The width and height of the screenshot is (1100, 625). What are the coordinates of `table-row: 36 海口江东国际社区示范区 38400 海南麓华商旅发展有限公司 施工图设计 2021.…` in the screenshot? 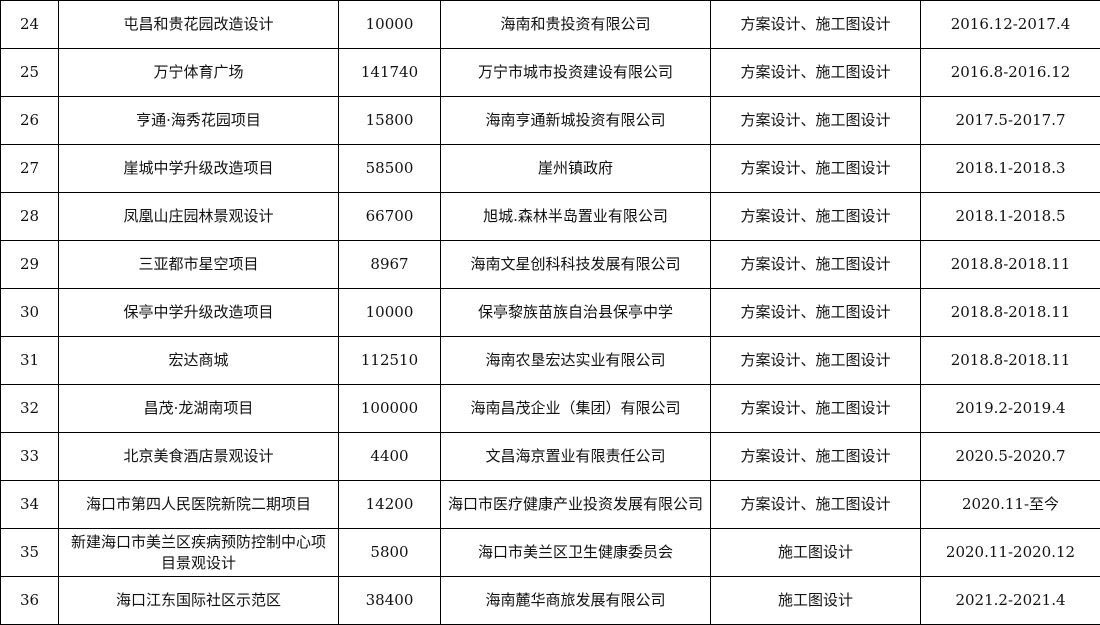 It's located at (550, 600).